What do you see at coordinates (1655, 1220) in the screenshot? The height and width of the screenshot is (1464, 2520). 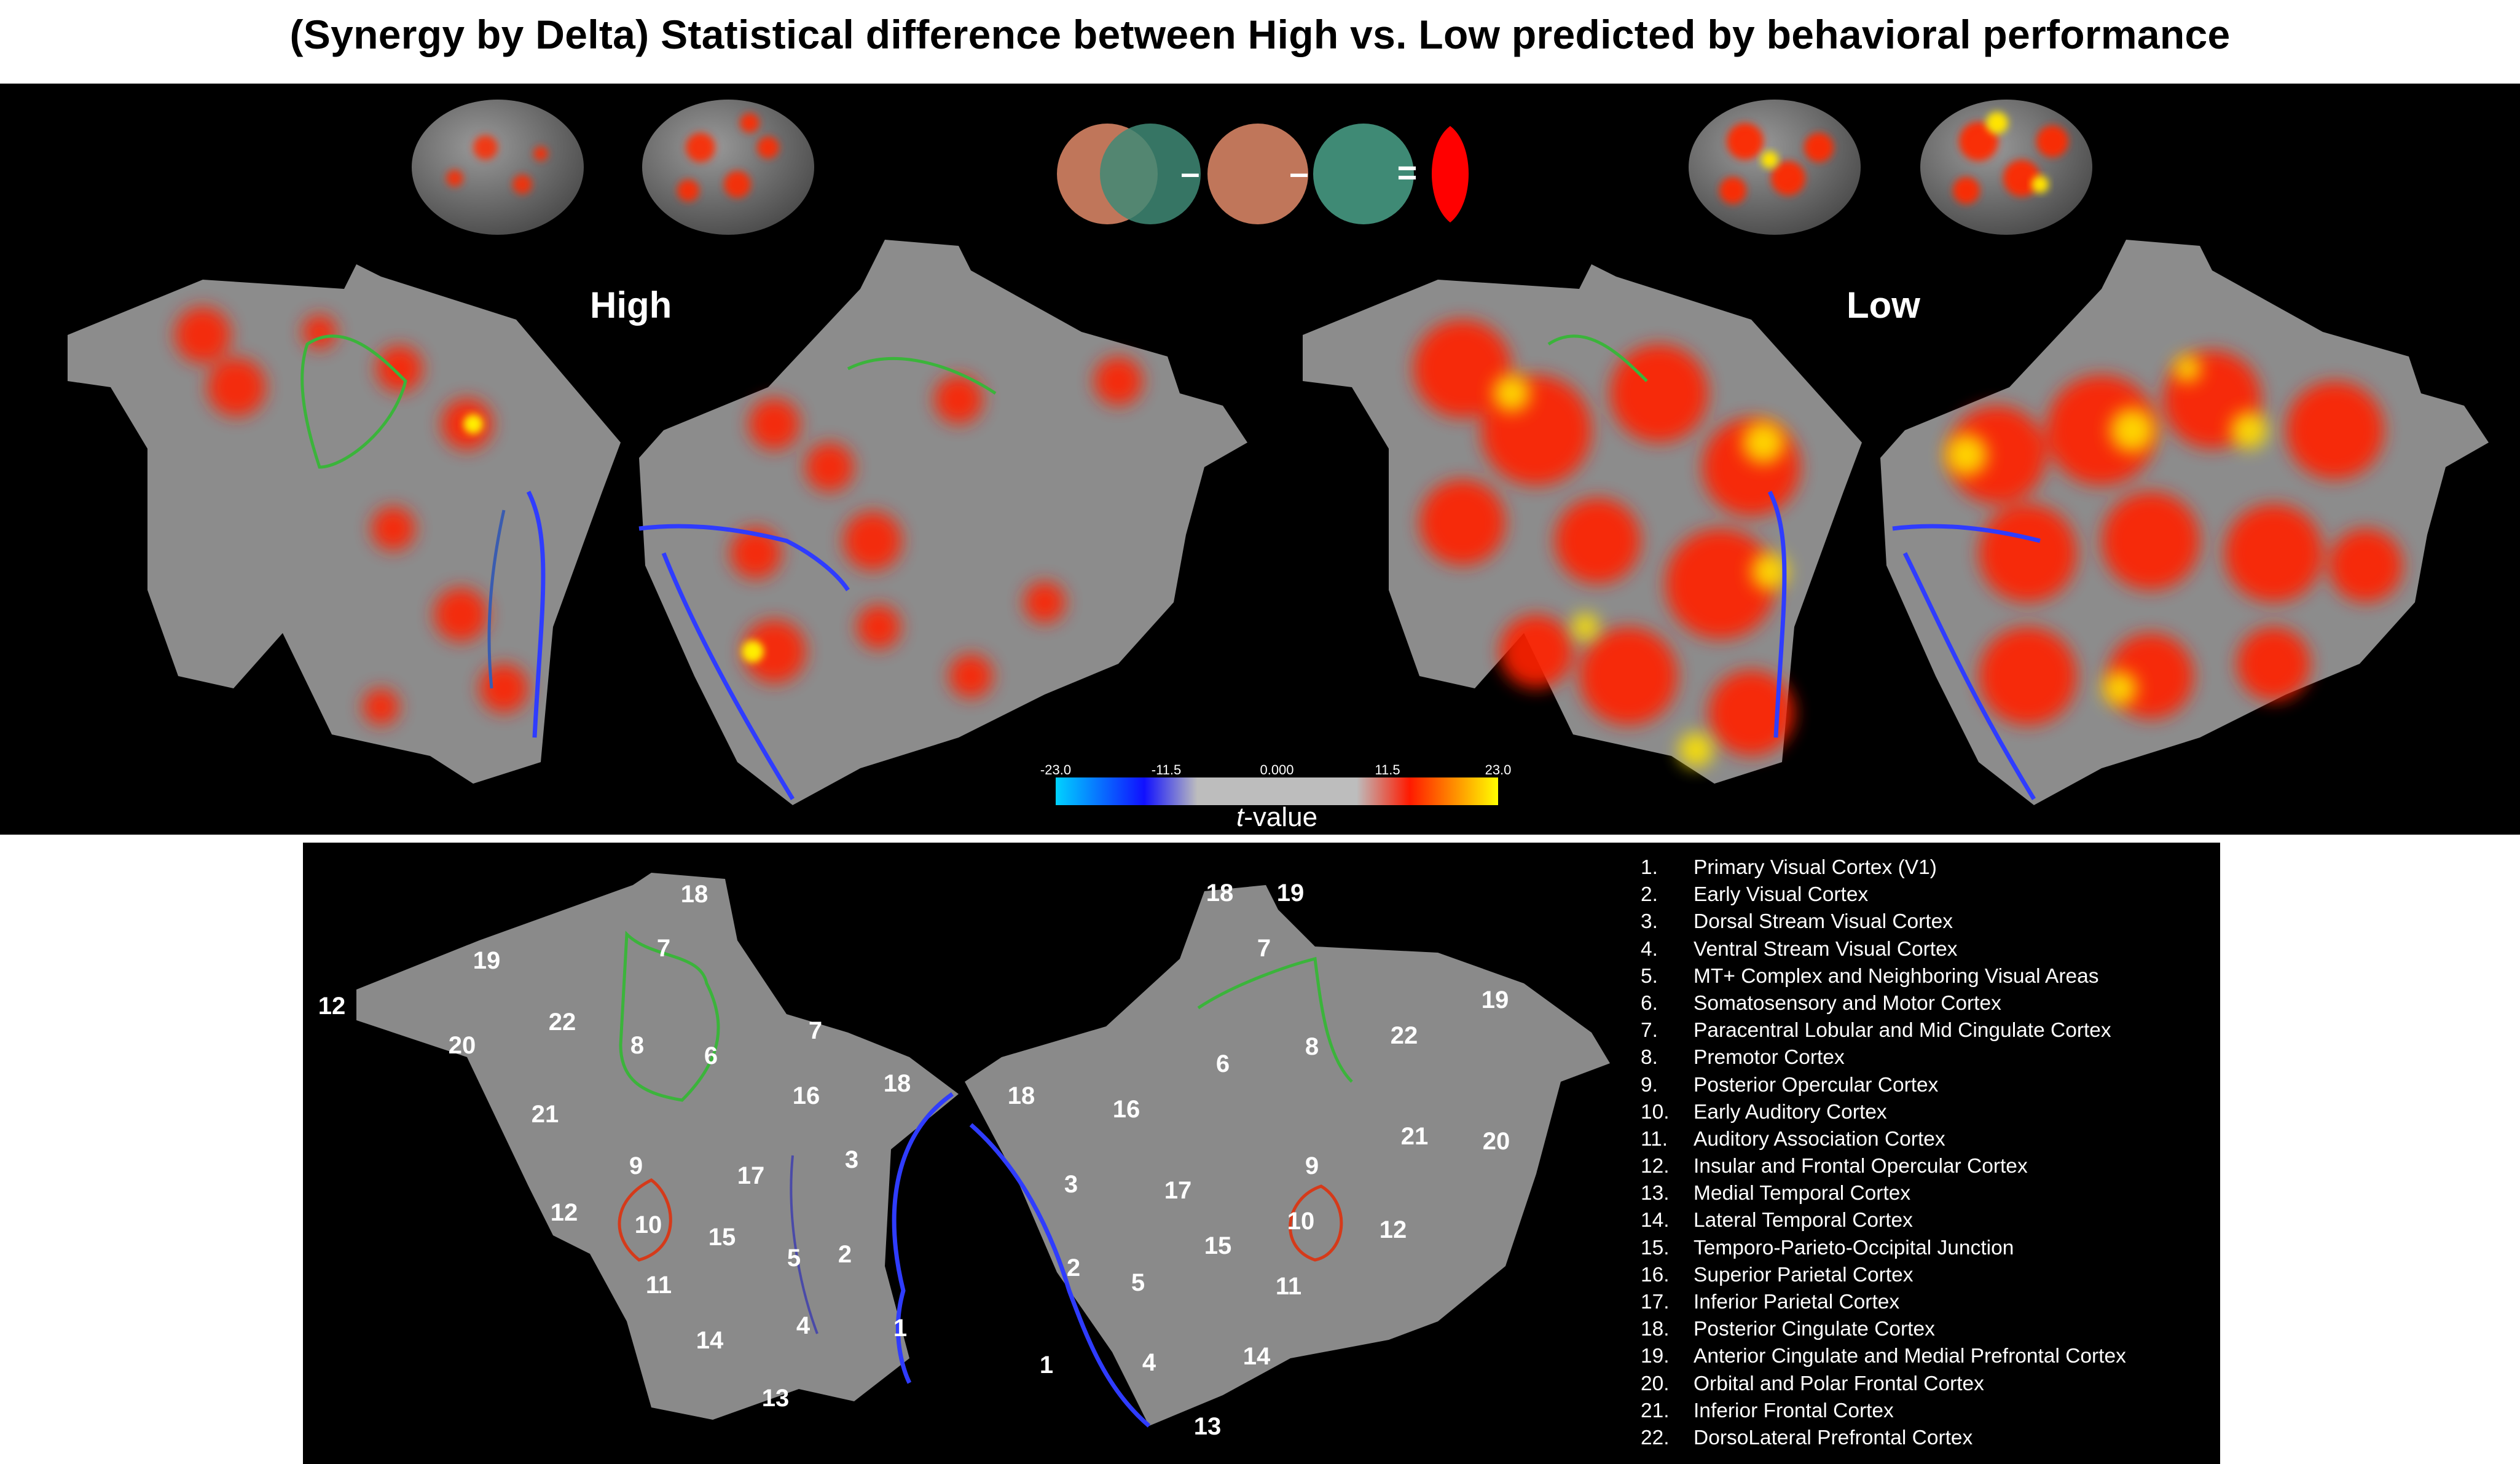 I see `legend-number: 14.` at bounding box center [1655, 1220].